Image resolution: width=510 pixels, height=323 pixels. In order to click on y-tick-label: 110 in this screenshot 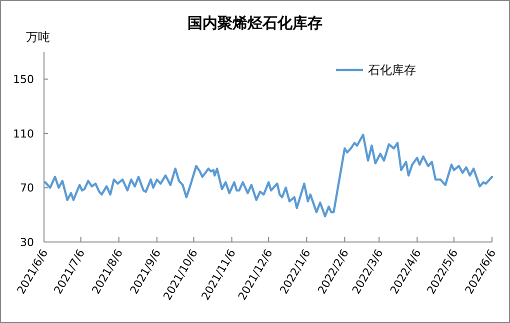, I will do `click(23, 133)`.